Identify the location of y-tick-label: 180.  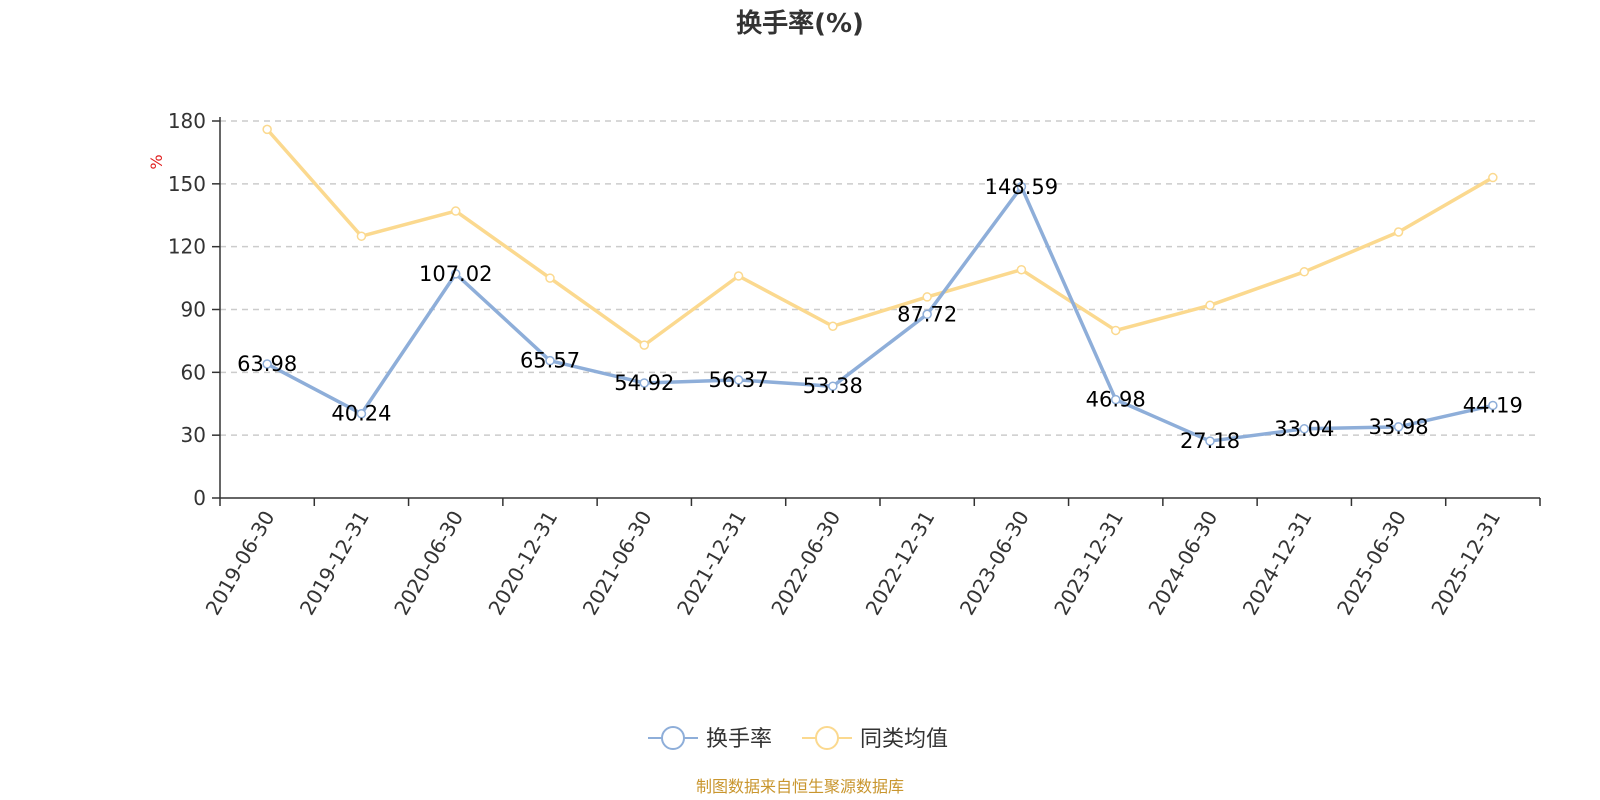
(187, 121).